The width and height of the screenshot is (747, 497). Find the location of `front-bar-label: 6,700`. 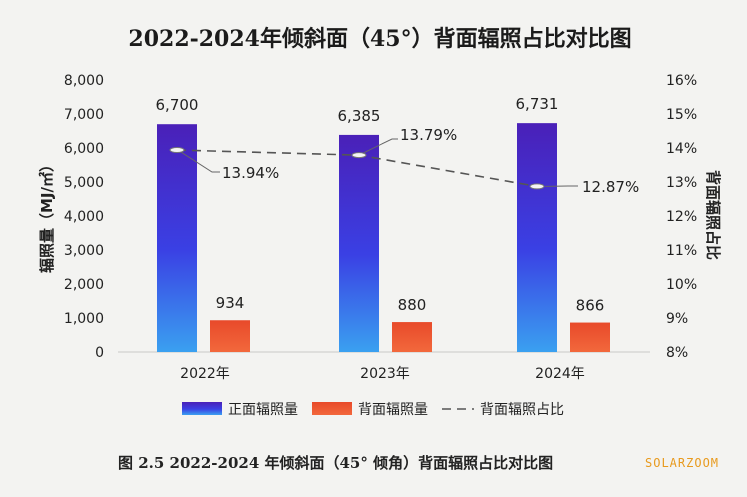

front-bar-label: 6,700 is located at coordinates (177, 105).